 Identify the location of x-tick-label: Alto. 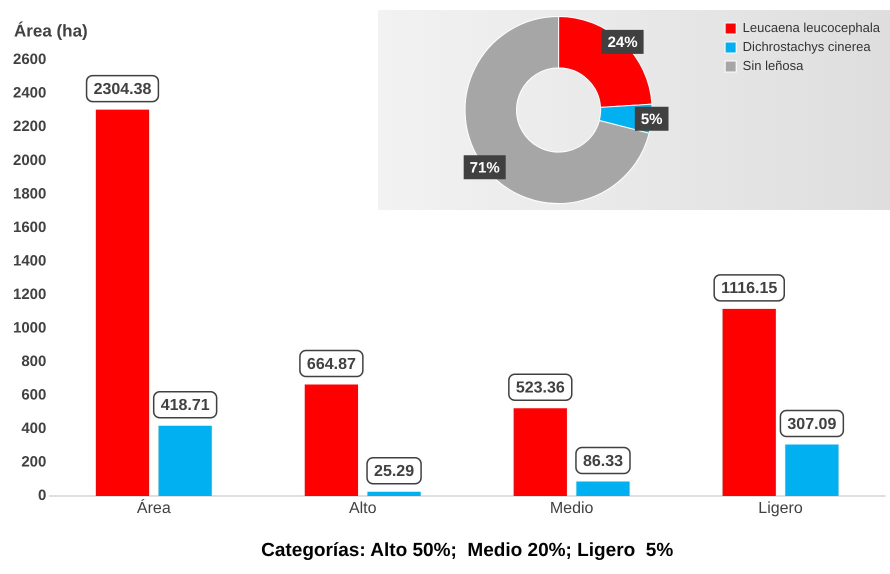
(362, 509).